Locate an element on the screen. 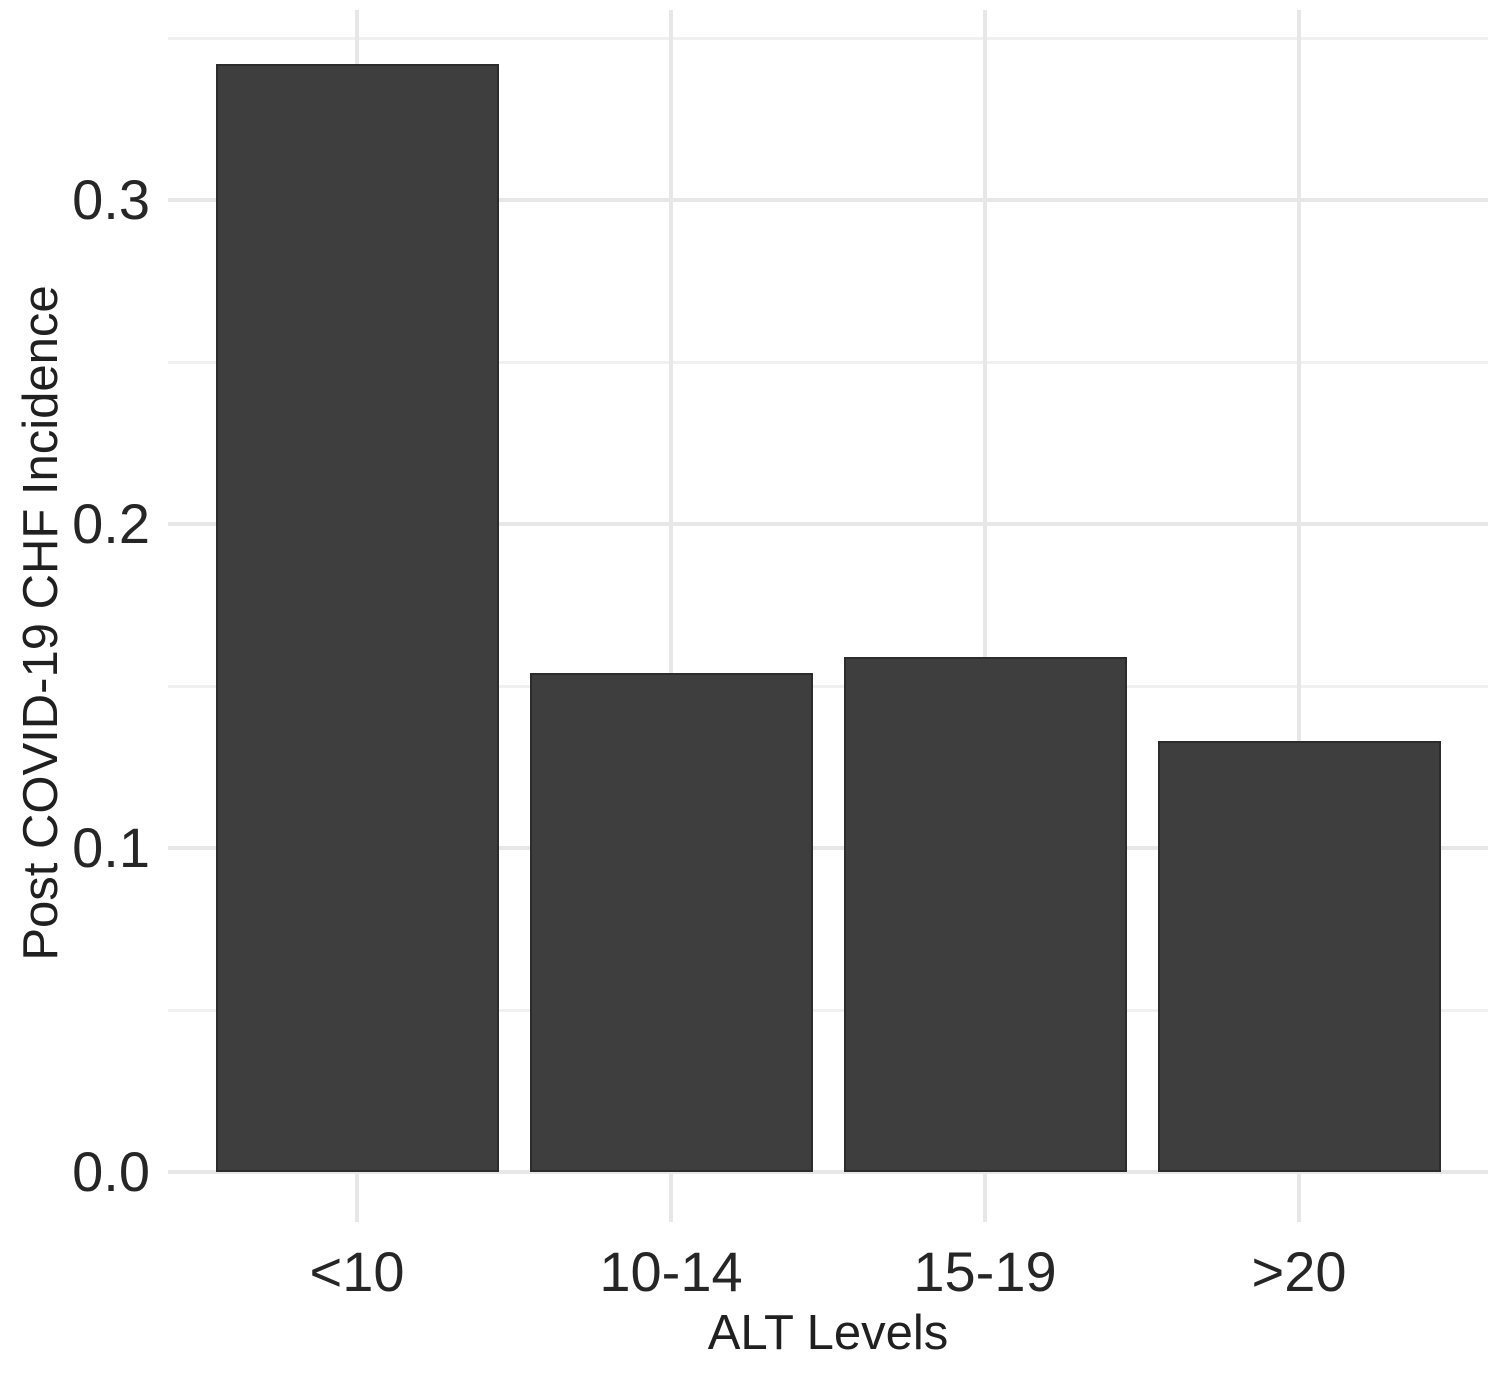 The image size is (1500, 1384). x-axis-title: ALT Levels is located at coordinates (828, 1333).